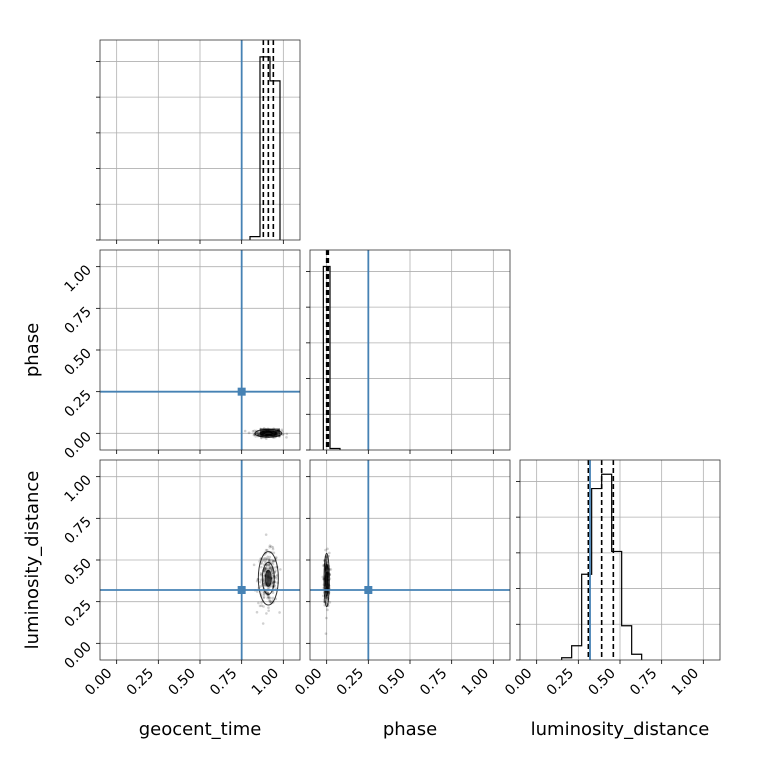 This screenshot has width=760, height=760. Describe the element at coordinates (32, 560) in the screenshot. I see `y-axis-label-luminosity_distance: luminosity_distance` at that location.